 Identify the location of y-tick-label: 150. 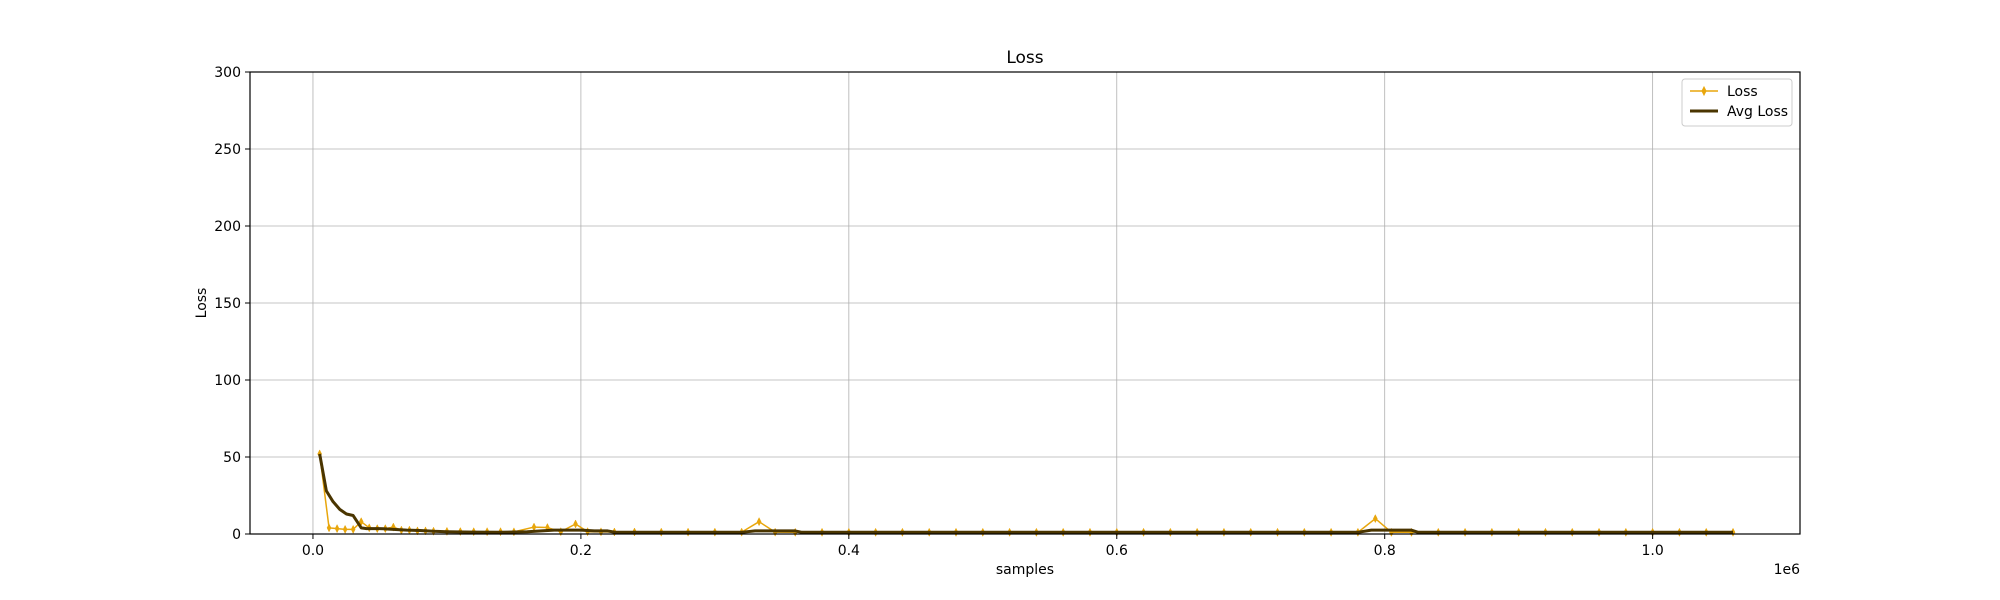
(227, 304).